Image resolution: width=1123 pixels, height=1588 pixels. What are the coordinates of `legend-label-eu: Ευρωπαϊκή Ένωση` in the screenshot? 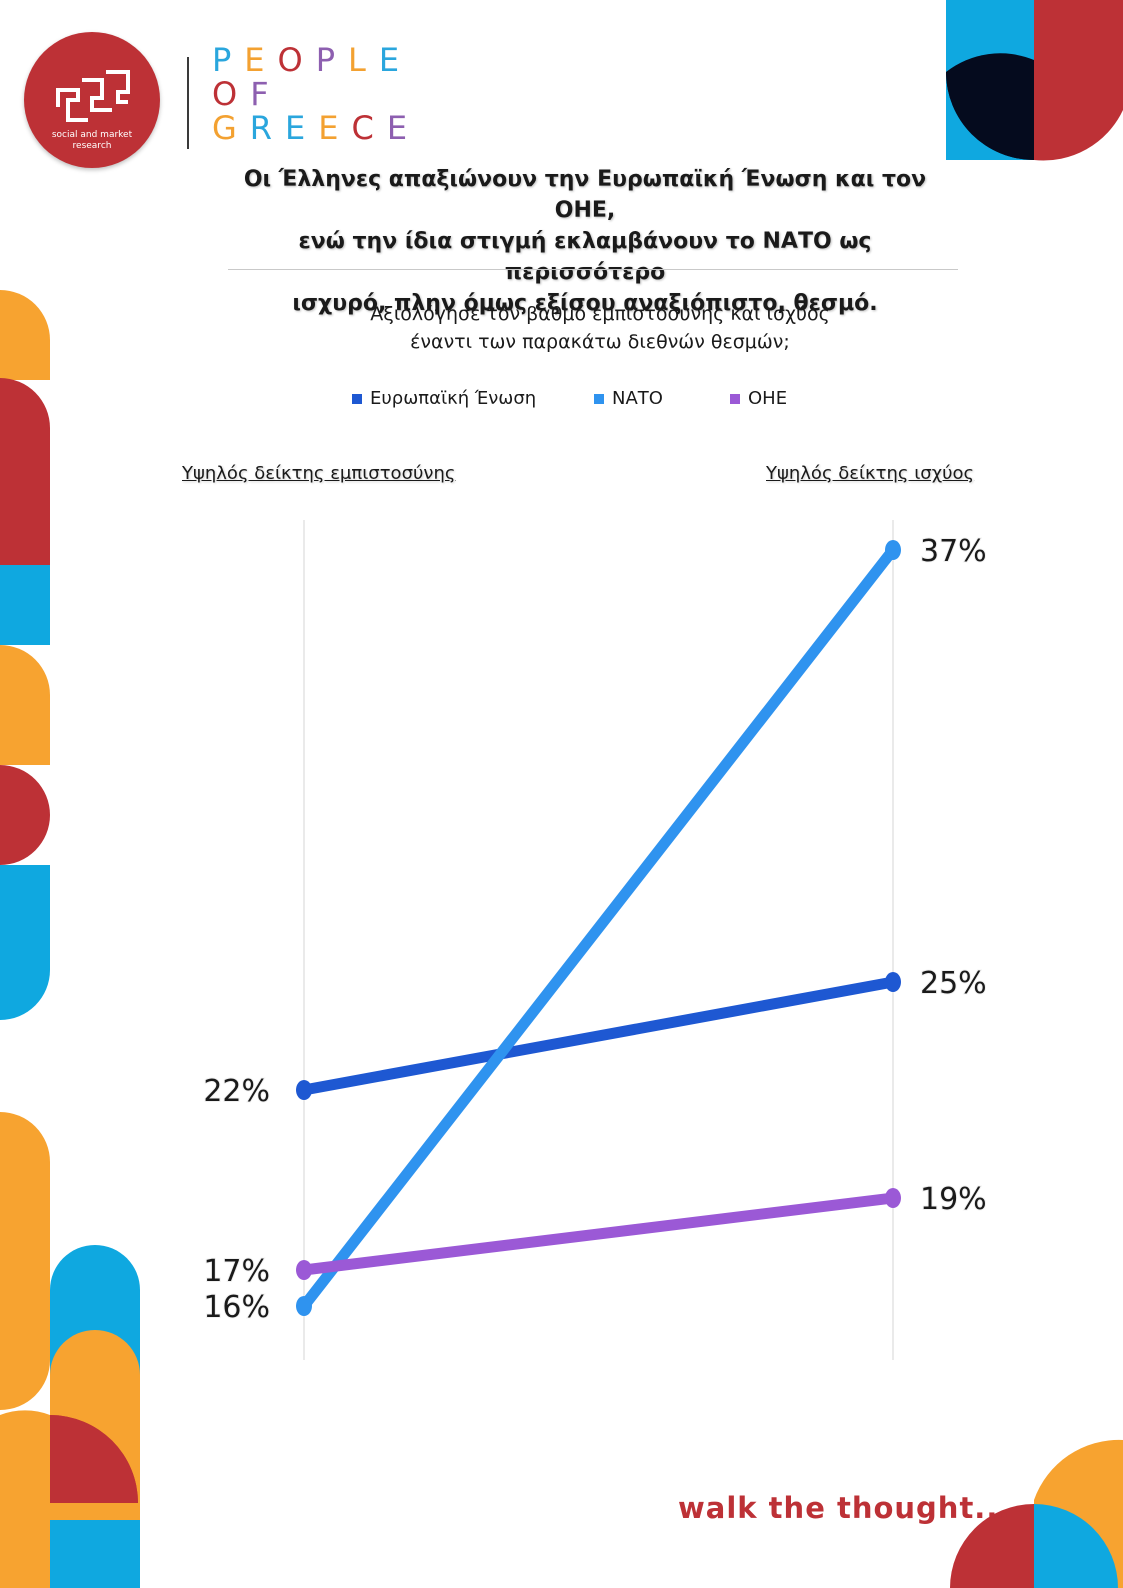 It's located at (453, 398).